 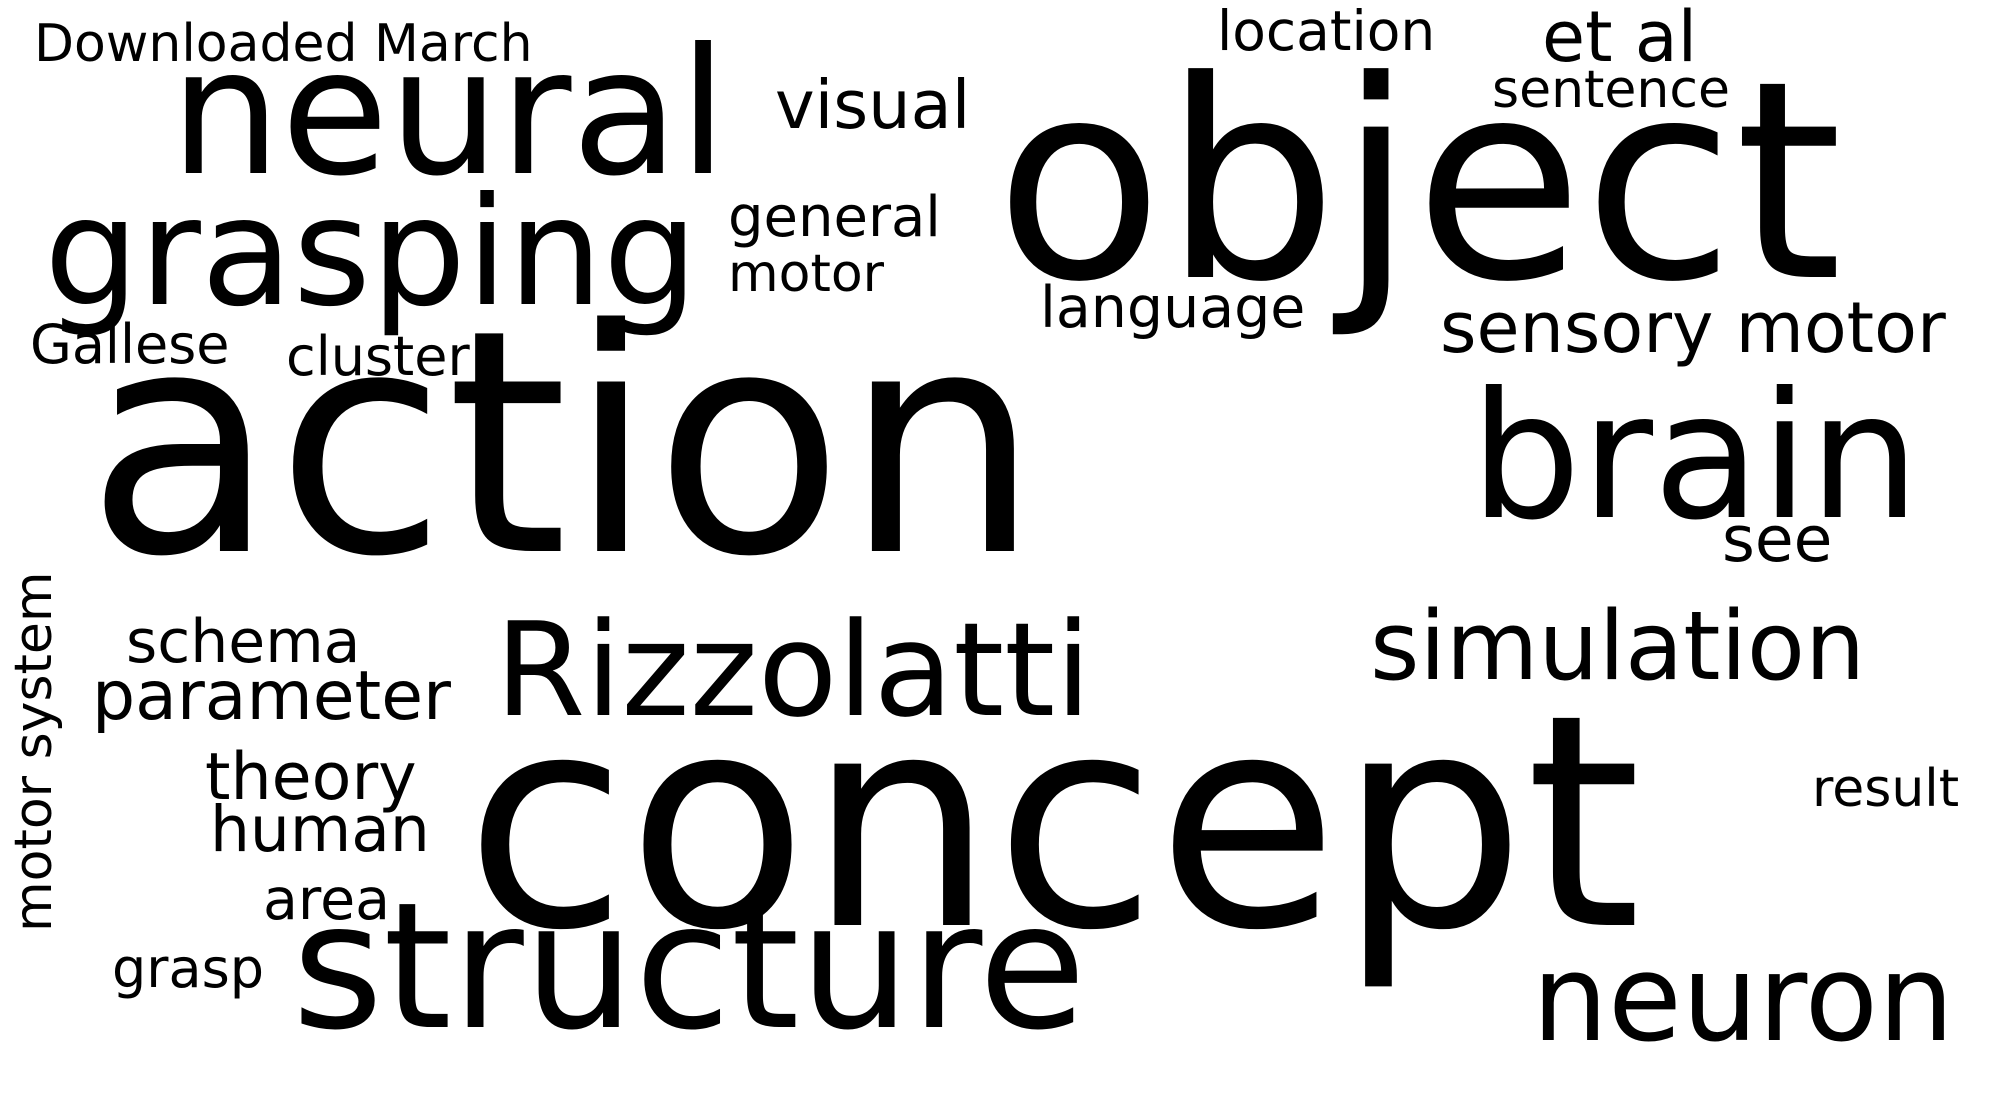 I want to click on word-area: area, so click(x=327, y=900).